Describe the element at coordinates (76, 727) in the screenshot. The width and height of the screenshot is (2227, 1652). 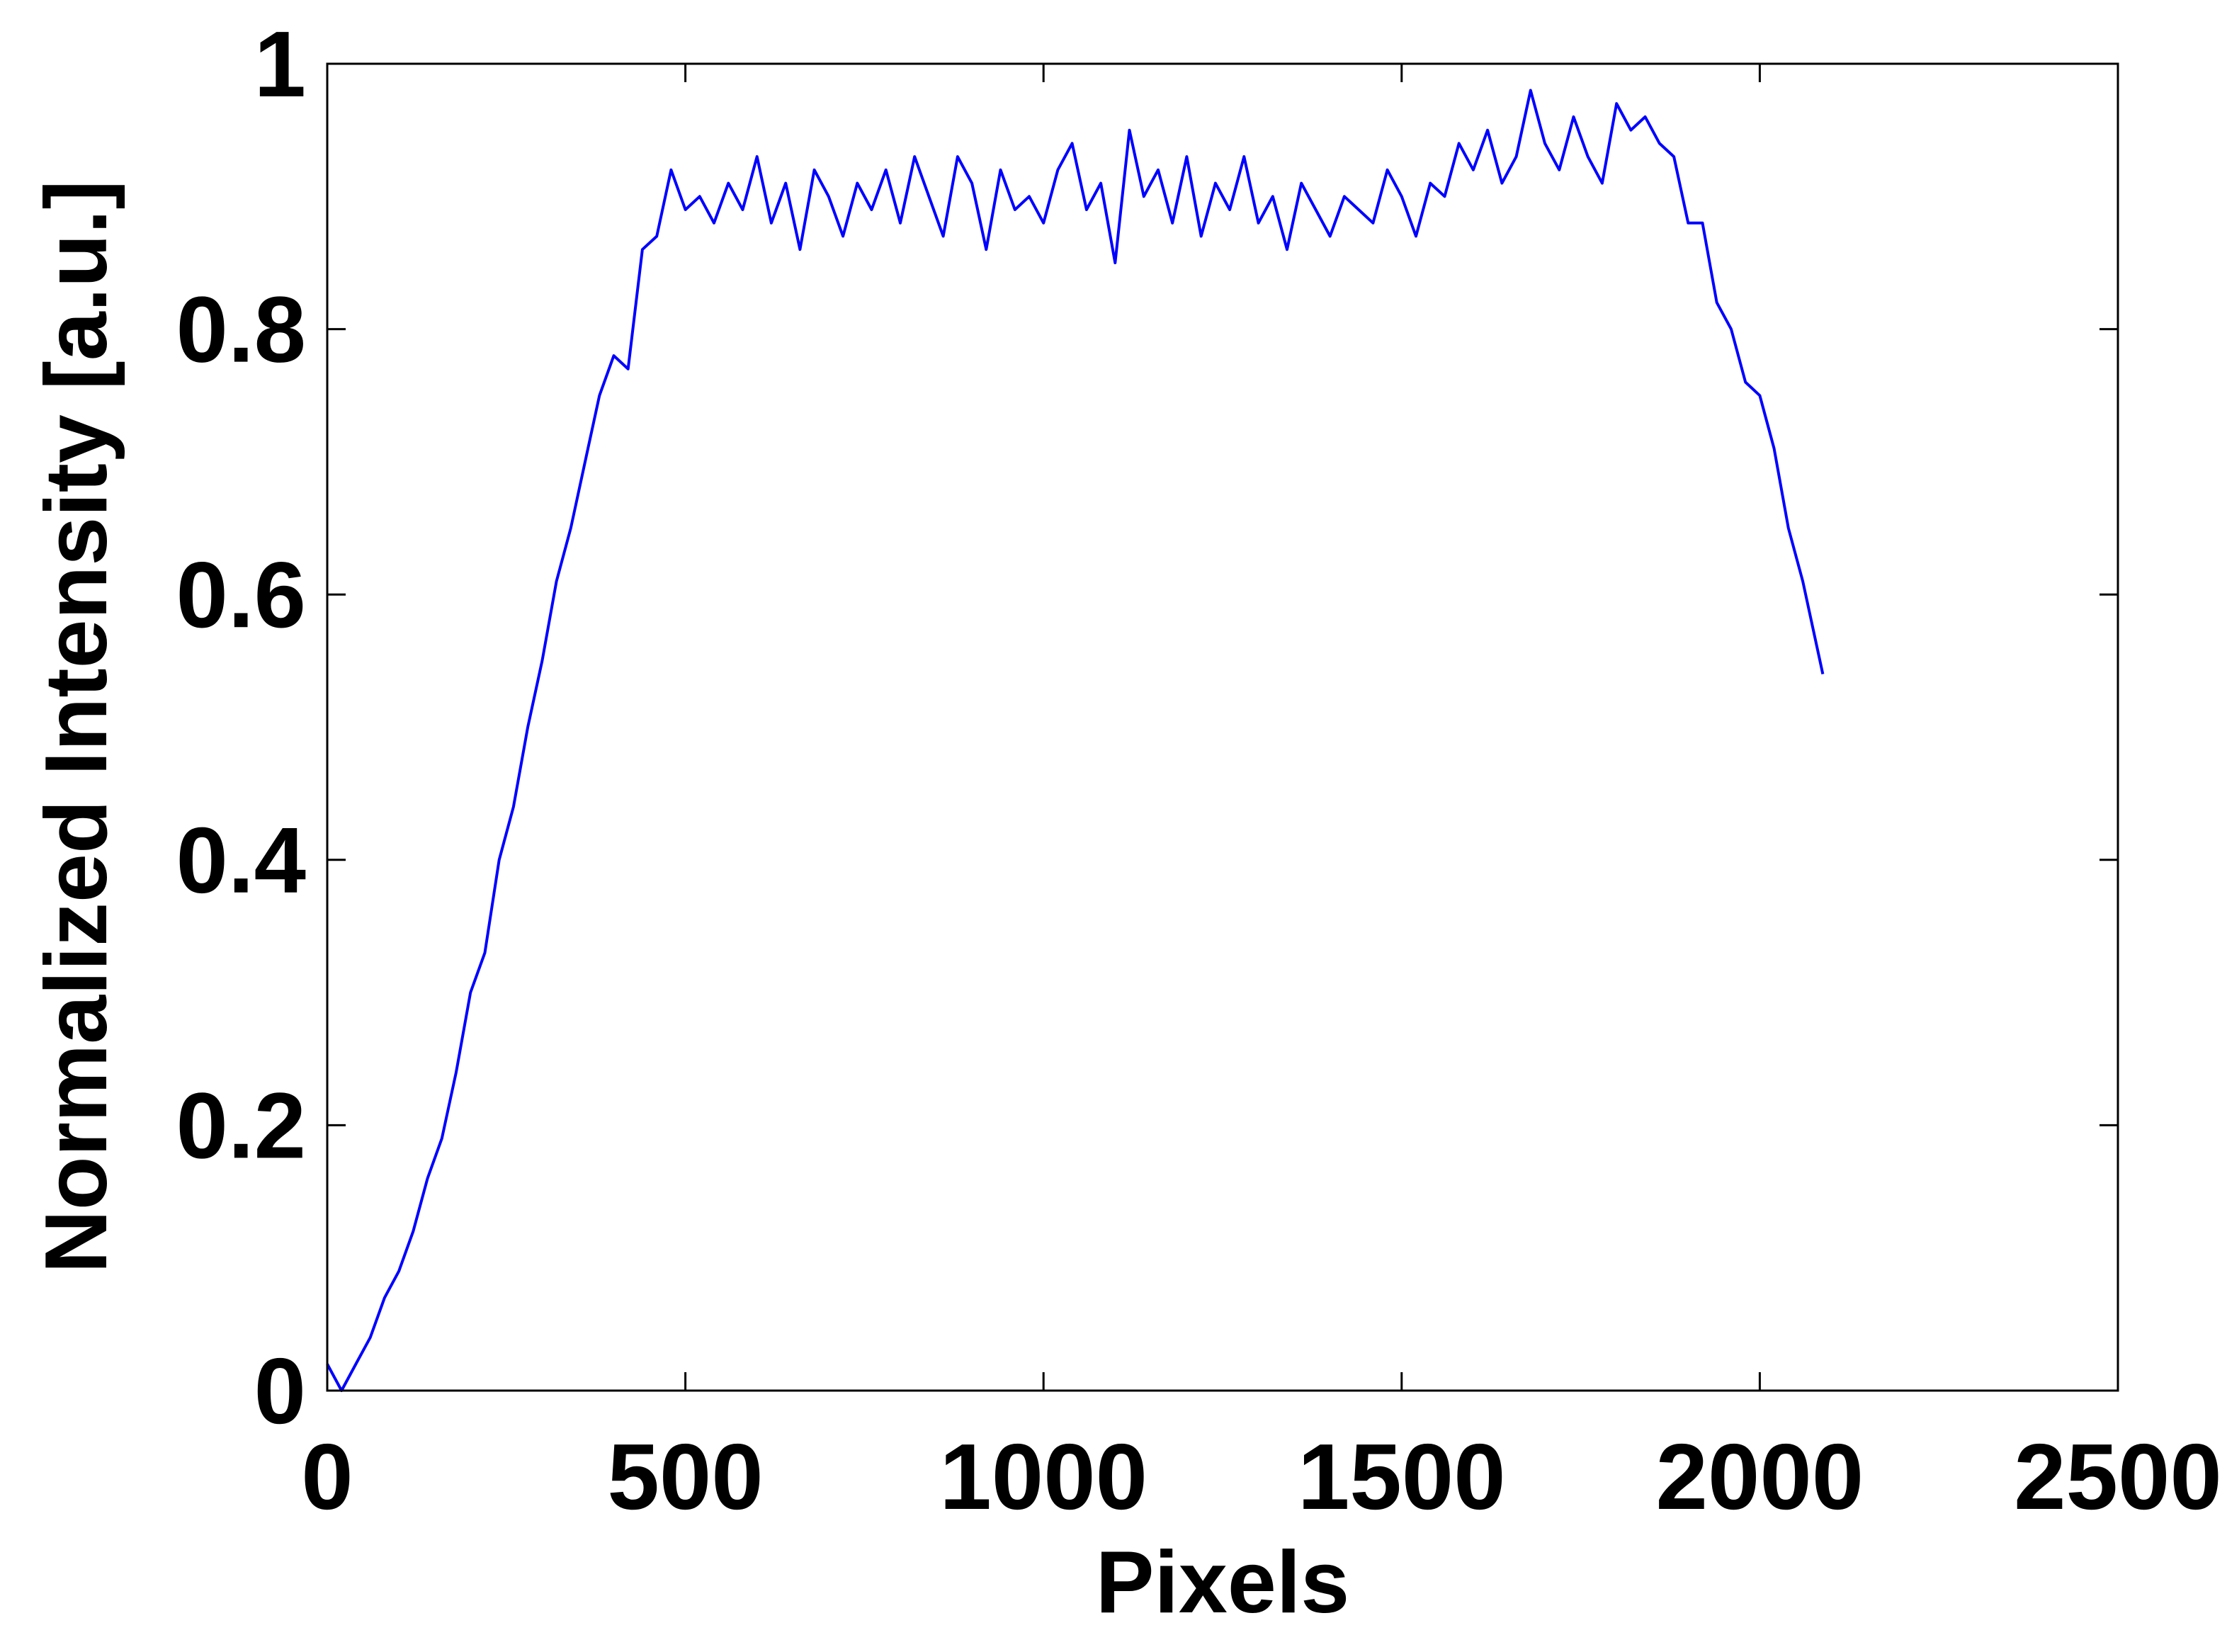
I see `y-axis-label: Normalized Intensity [a.u.]` at that location.